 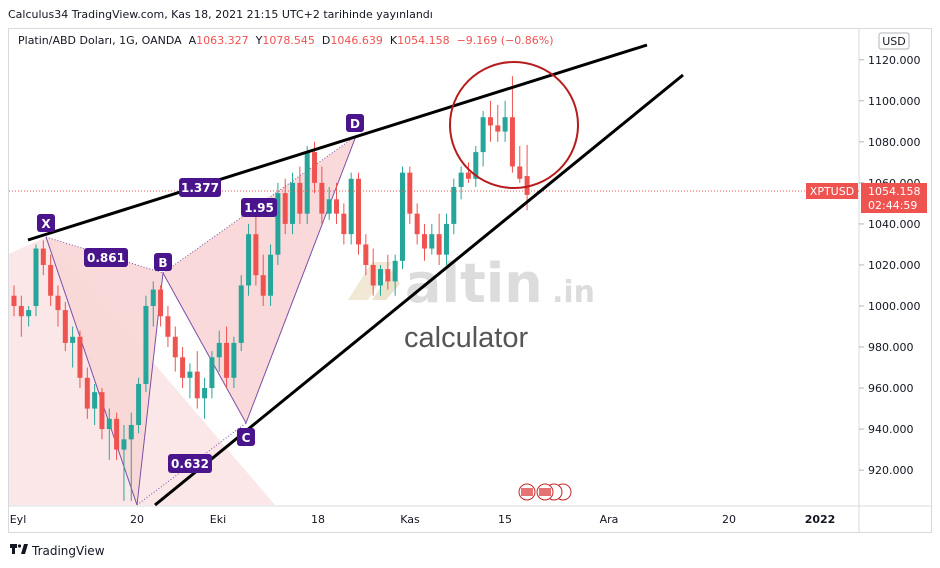 What do you see at coordinates (505, 40) in the screenshot?
I see `legend-change: −9.169 (−0.86%)` at bounding box center [505, 40].